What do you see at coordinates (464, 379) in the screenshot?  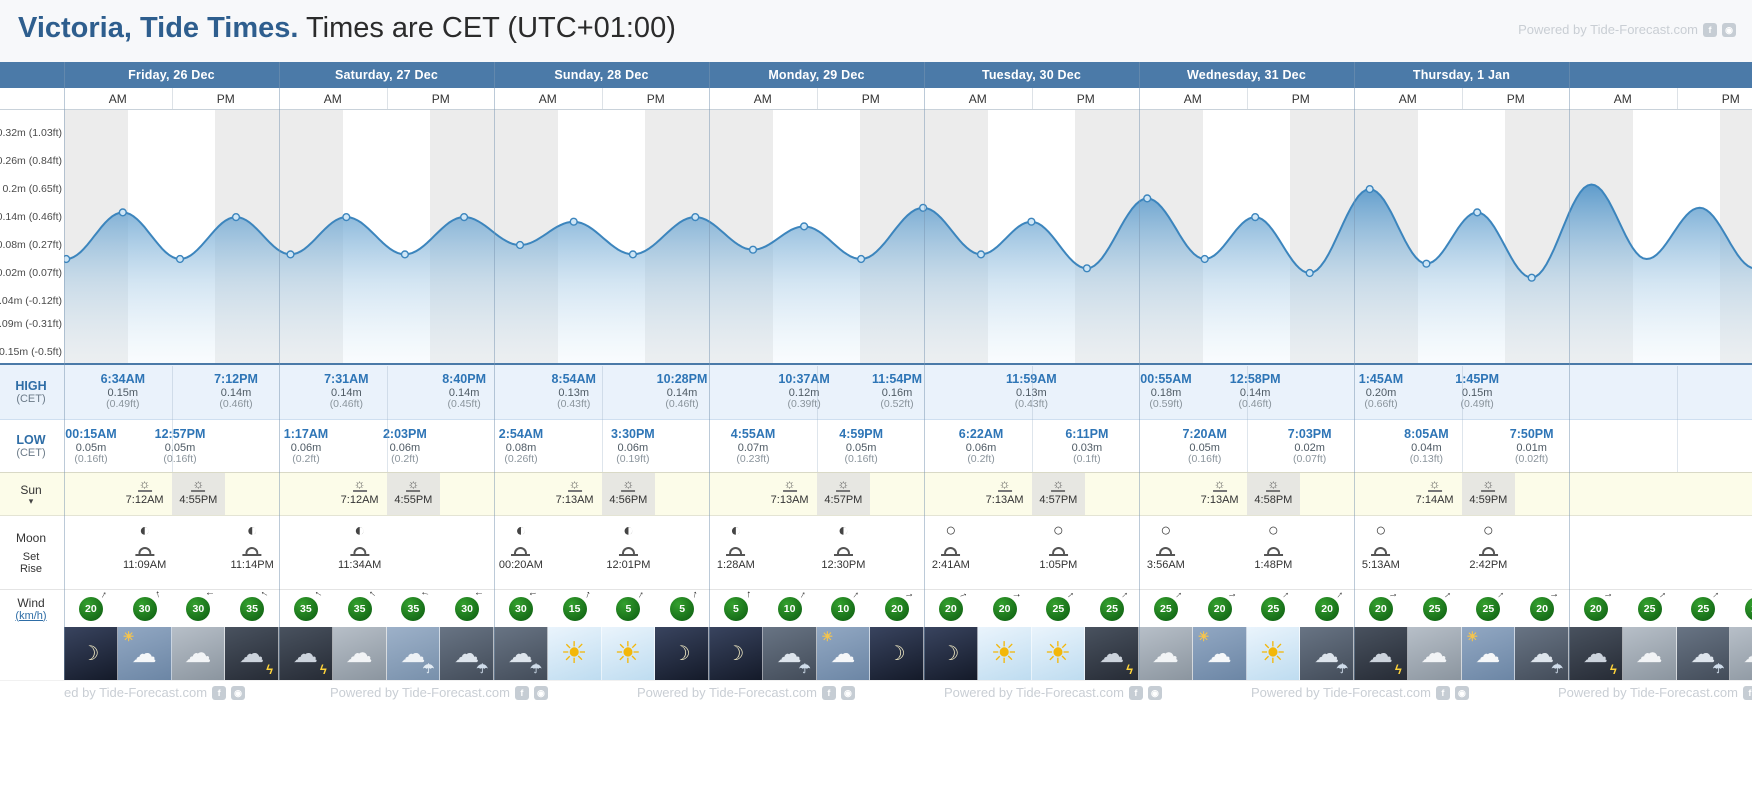 I see `high-tide-time: 8:40PM` at bounding box center [464, 379].